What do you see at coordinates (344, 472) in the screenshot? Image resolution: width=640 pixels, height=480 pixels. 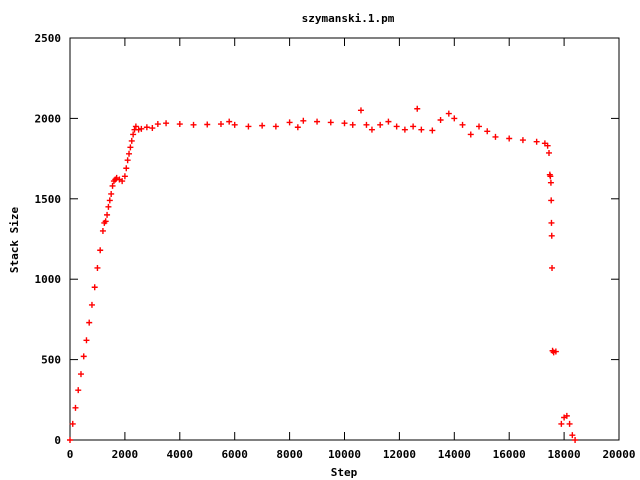 I see `x-axis-label: Step` at bounding box center [344, 472].